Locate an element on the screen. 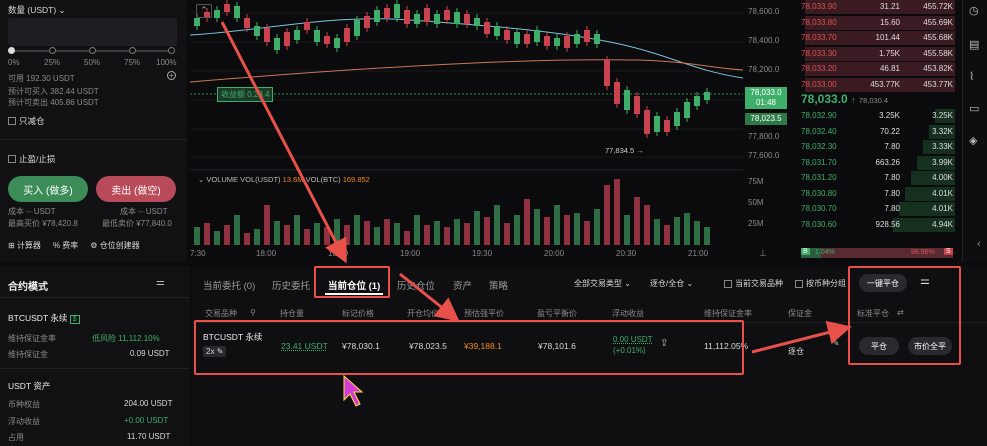  mark-price: ¥78,030.1 is located at coordinates (361, 346).